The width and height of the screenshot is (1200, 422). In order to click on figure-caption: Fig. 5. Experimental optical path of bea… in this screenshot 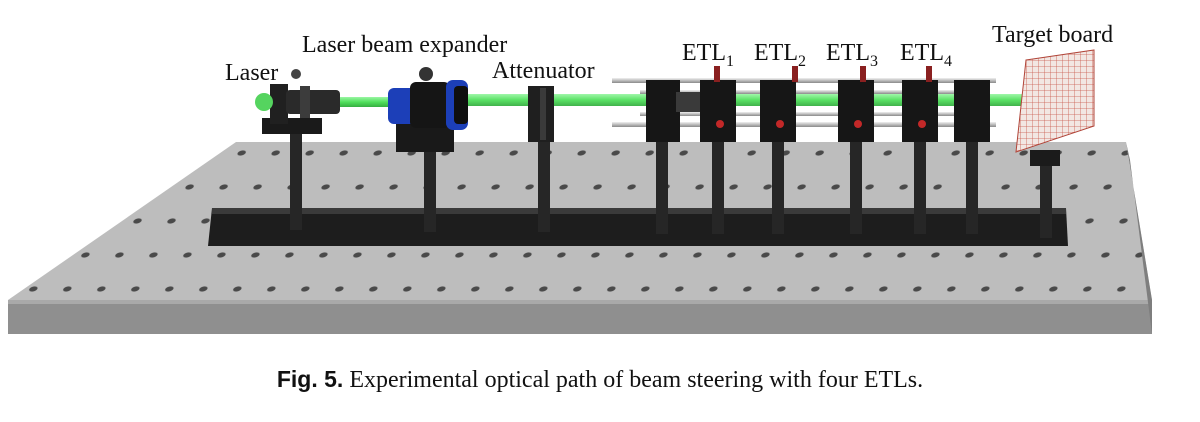, I will do `click(600, 380)`.